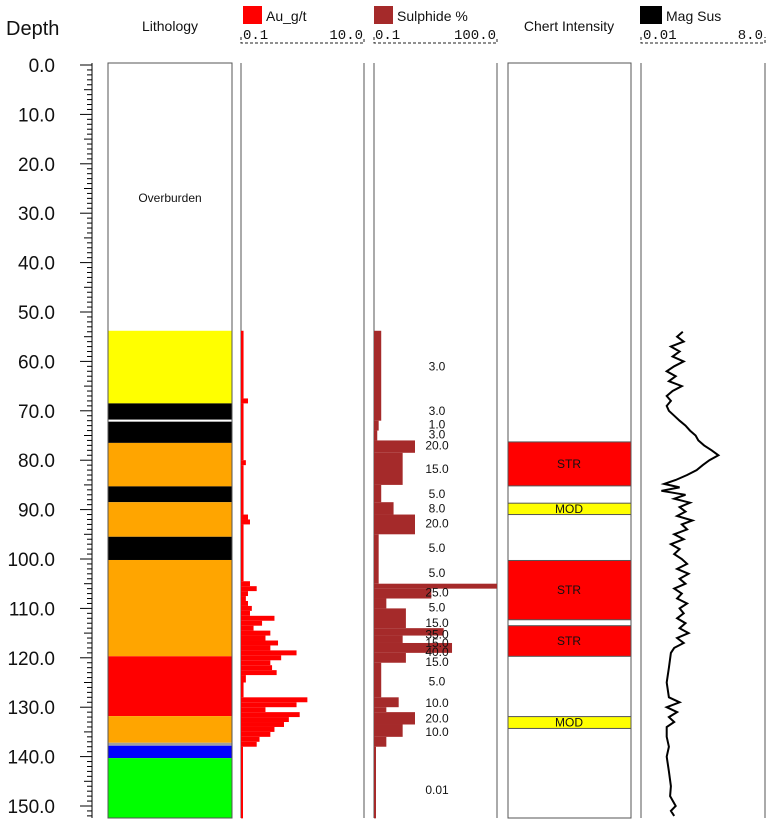 Image resolution: width=770 pixels, height=832 pixels. Describe the element at coordinates (693, 16) in the screenshot. I see `magsus-legend-label: Mag Sus` at that location.